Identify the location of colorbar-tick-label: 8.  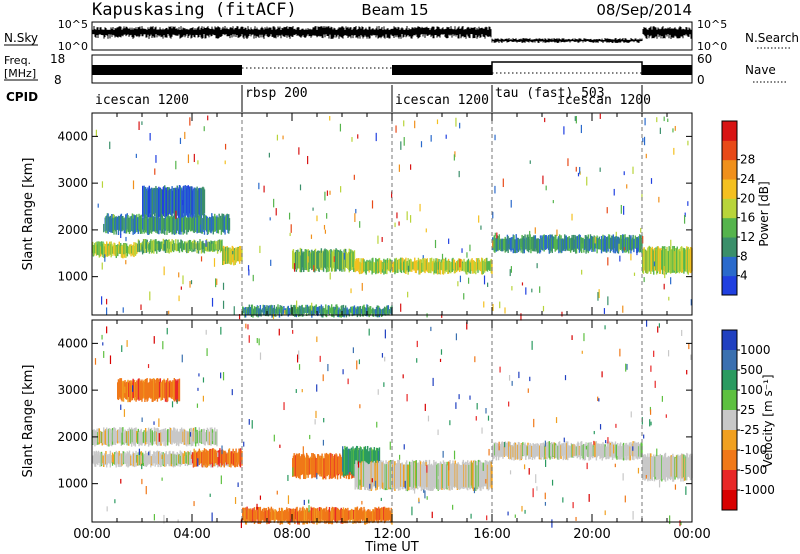
(744, 256).